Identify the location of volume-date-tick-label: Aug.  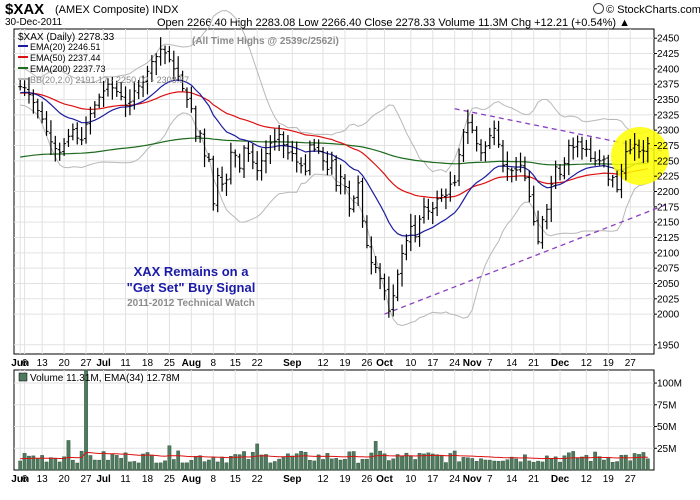
(191, 479).